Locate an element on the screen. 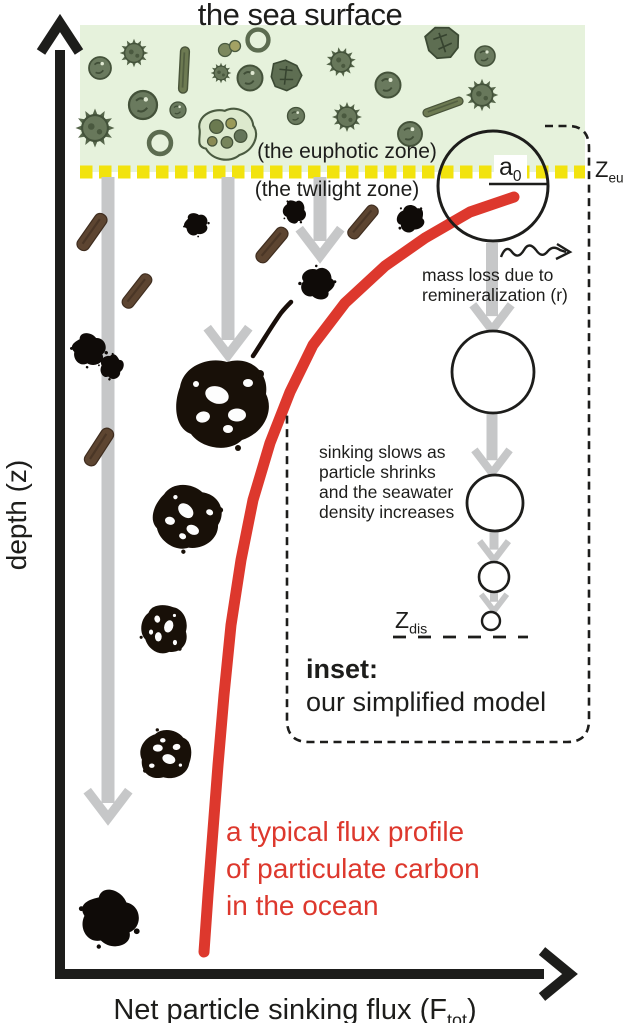  y-axis-label: depth (z) is located at coordinates (16, 515).